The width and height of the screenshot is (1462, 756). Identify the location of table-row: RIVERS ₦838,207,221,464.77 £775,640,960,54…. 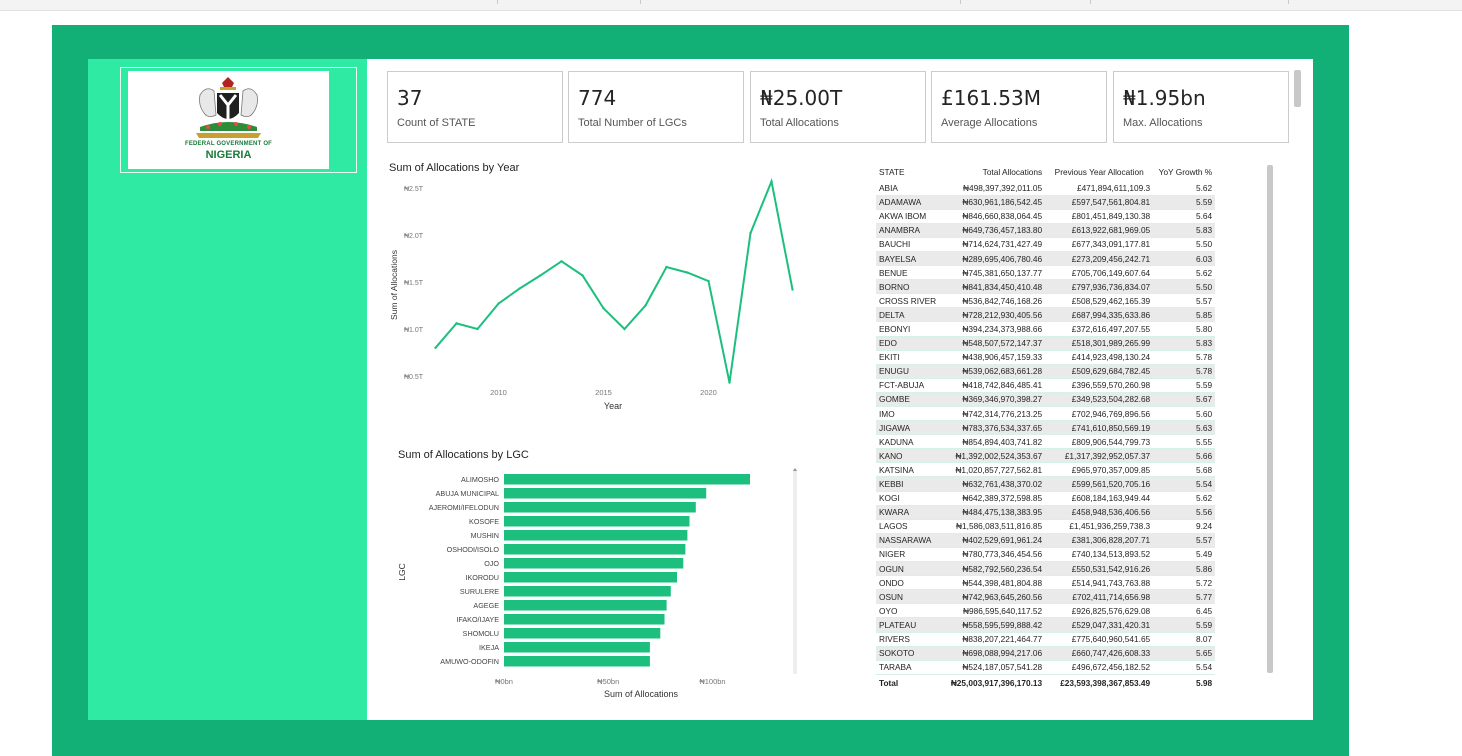
(1046, 639).